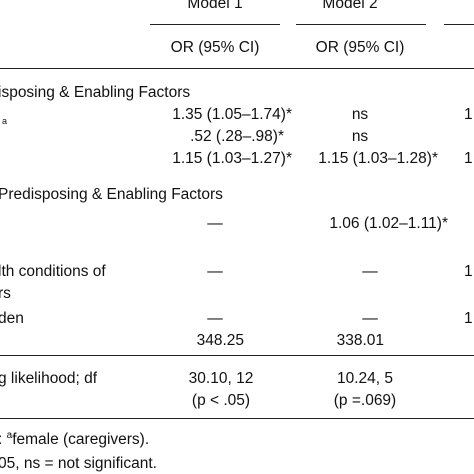 Image resolution: width=474 pixels, height=474 pixels. I want to click on model3-header-rule, so click(459, 24).